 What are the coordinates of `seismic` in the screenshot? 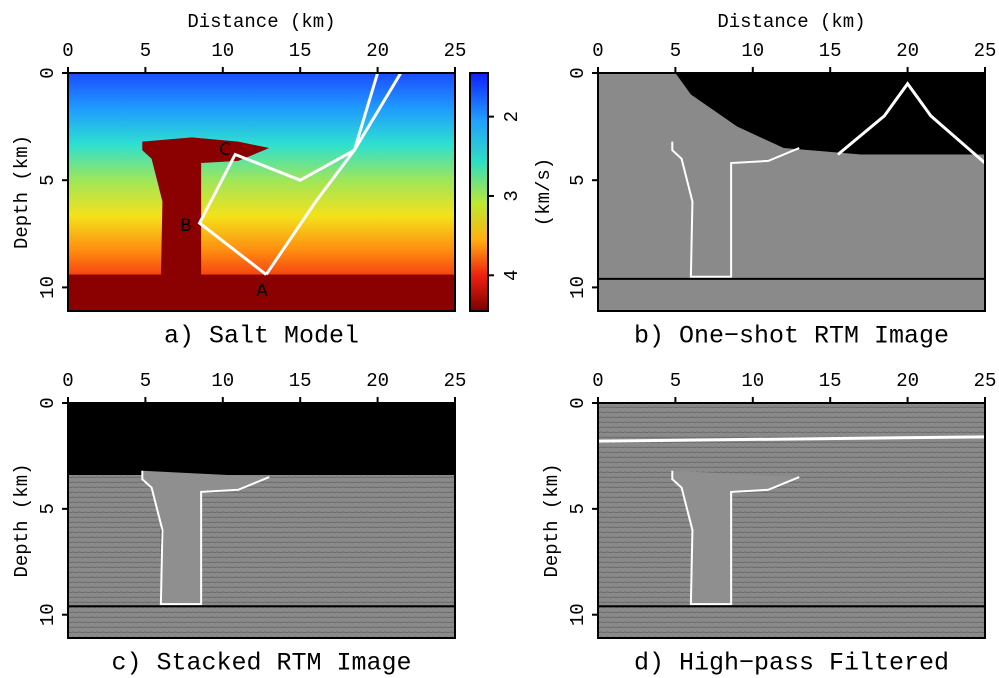 It's located at (791, 520).